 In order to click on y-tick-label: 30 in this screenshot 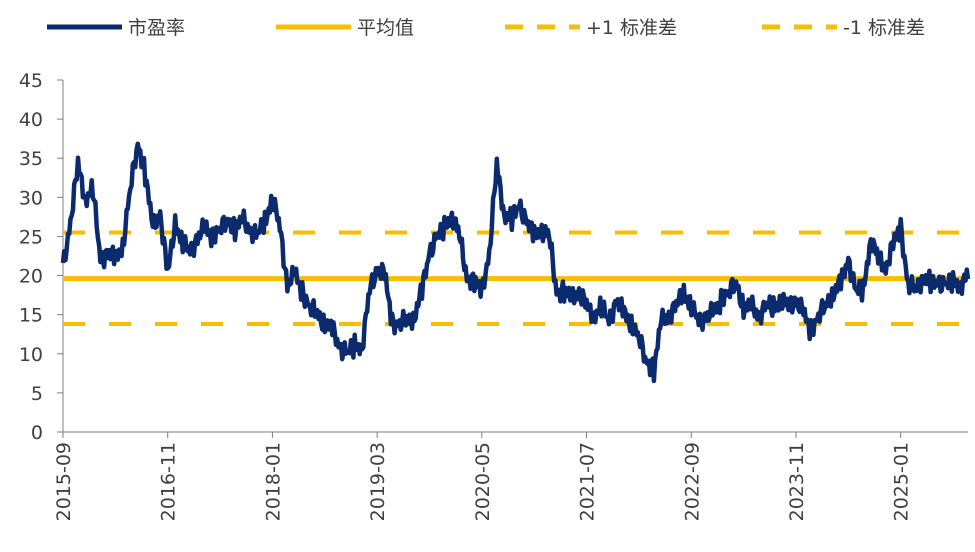, I will do `click(31, 198)`.